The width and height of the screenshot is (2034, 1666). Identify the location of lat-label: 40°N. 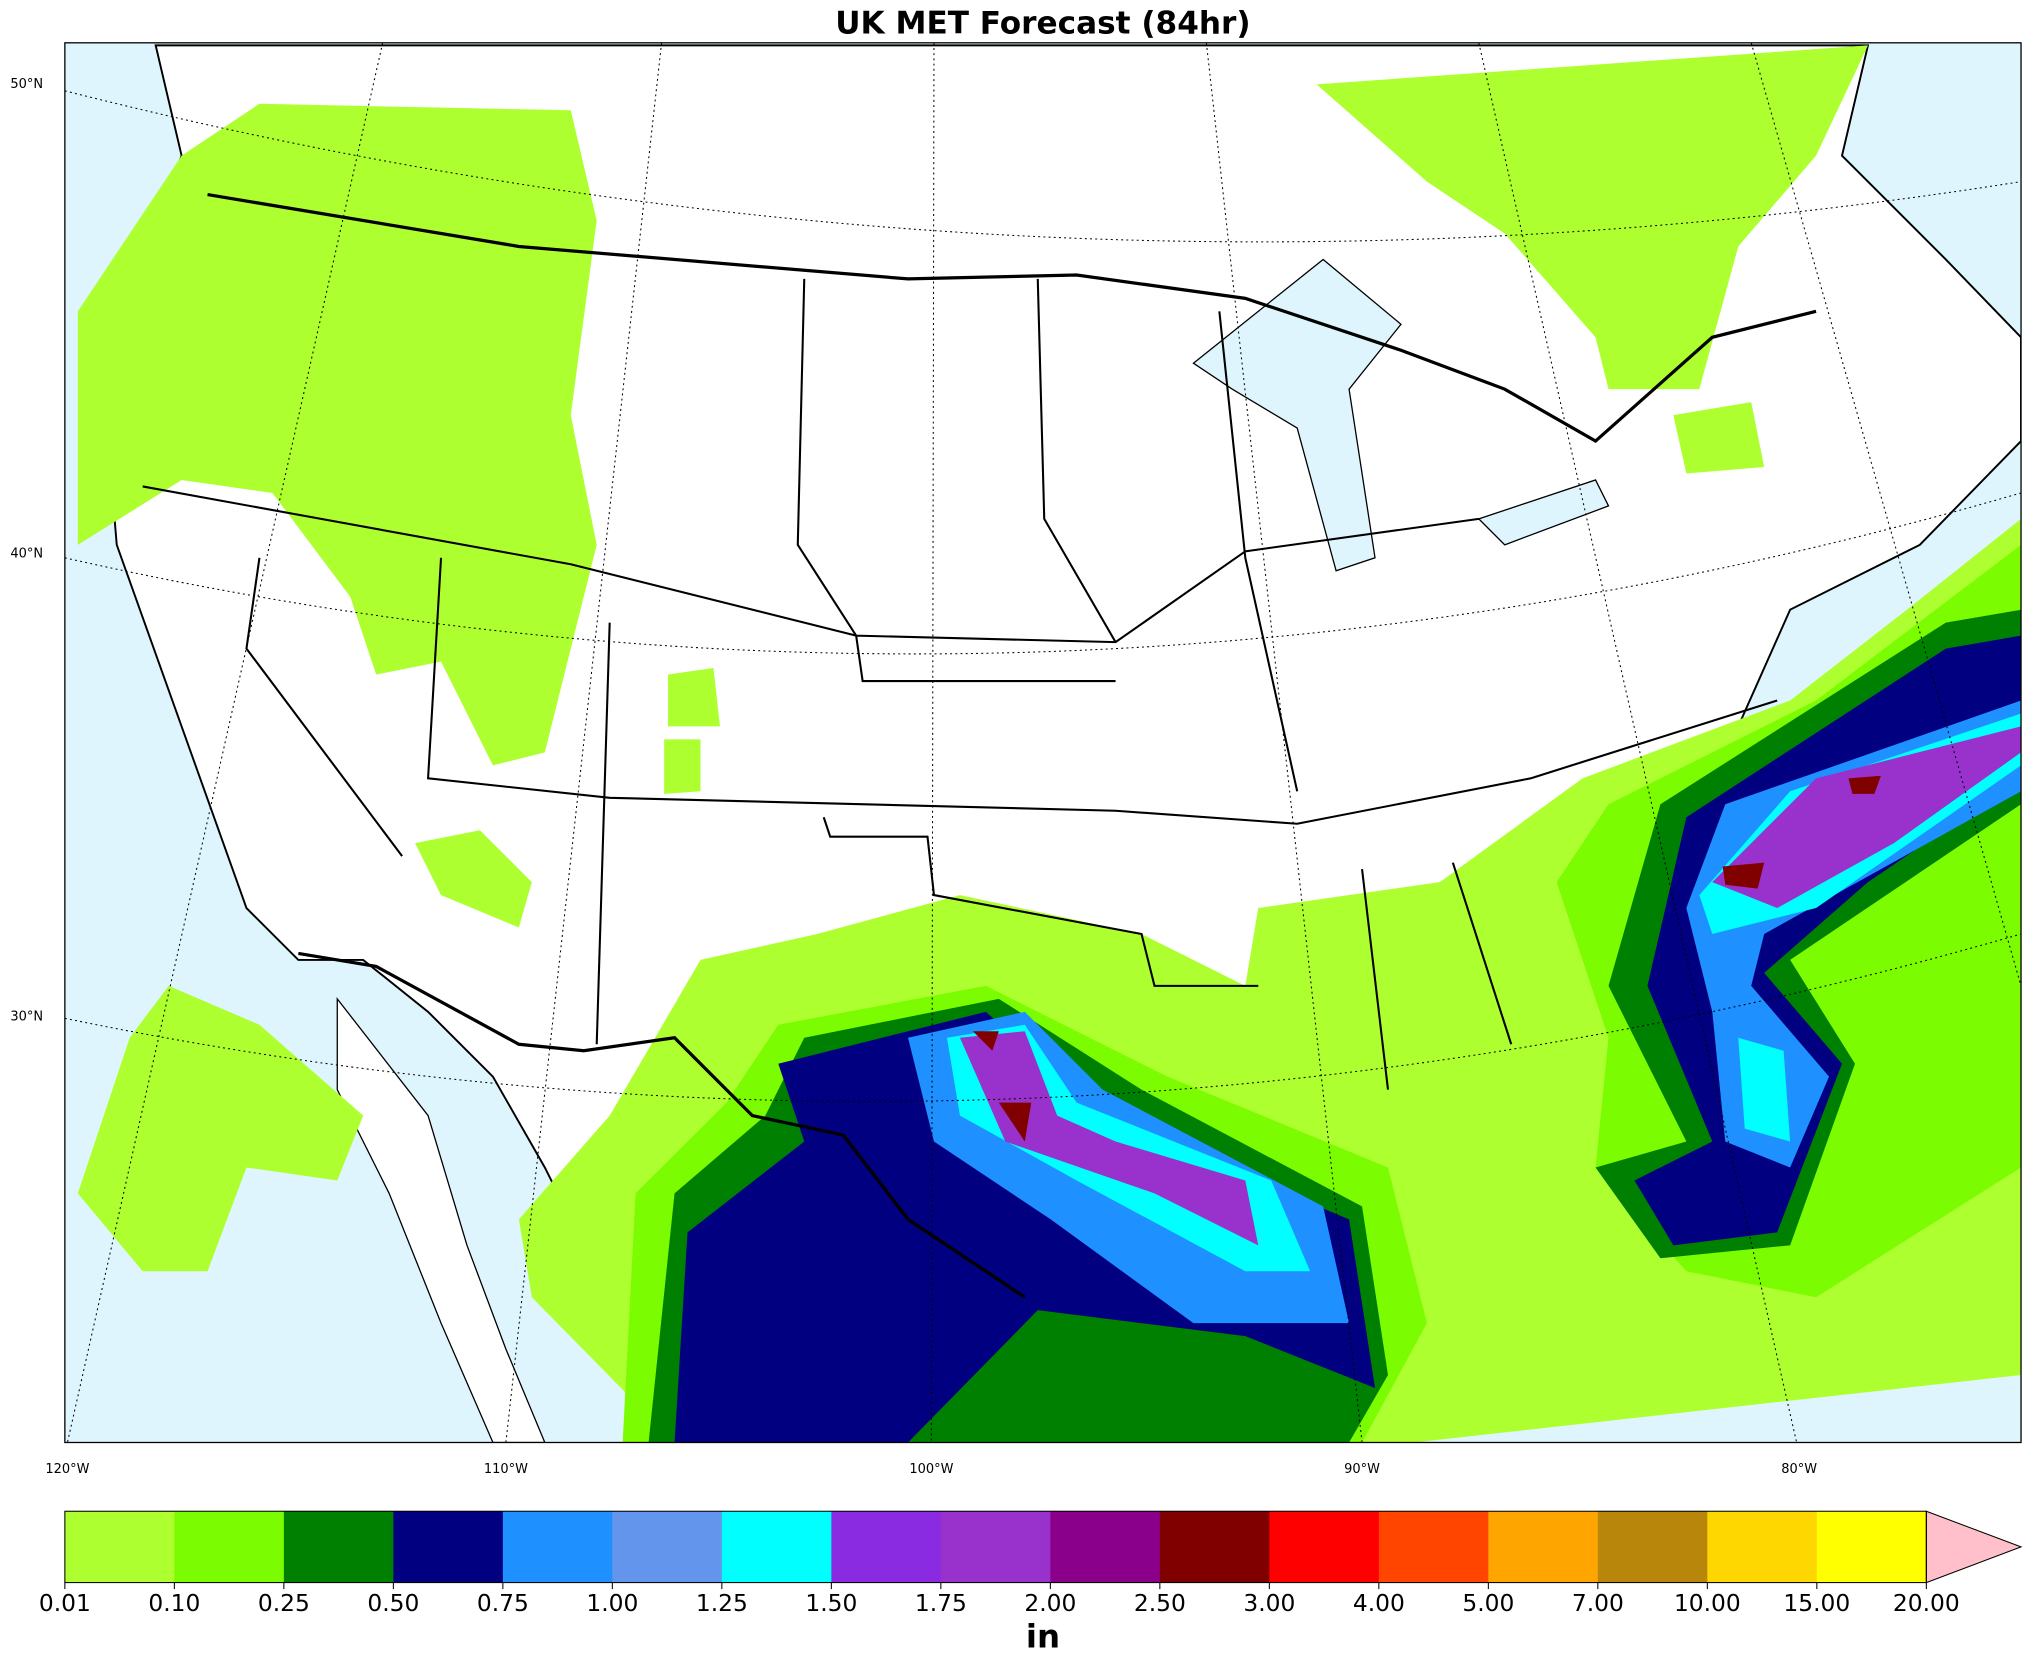
(26, 553).